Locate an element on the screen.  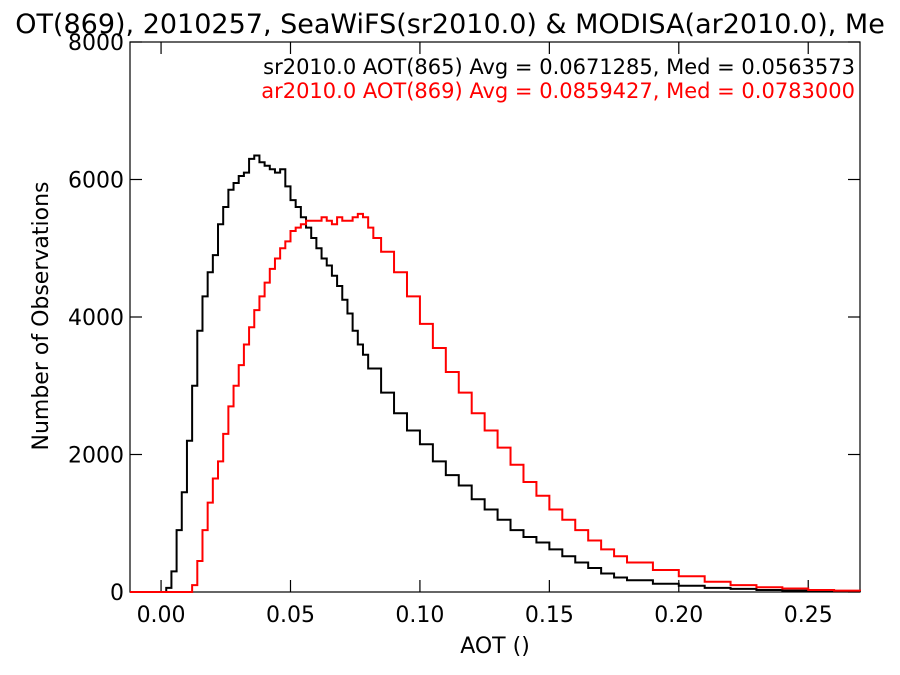
y-tick-label: 4000 is located at coordinates (96, 318).